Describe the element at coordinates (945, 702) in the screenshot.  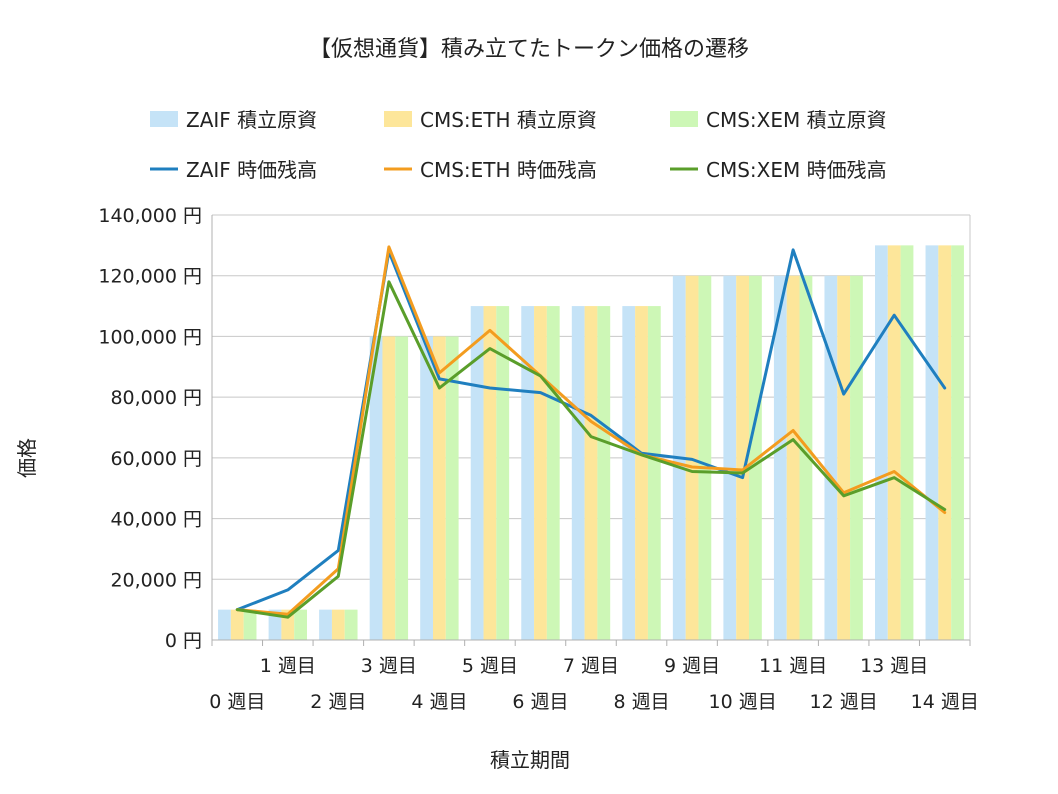
I see `x-tick-label: 14 週目` at that location.